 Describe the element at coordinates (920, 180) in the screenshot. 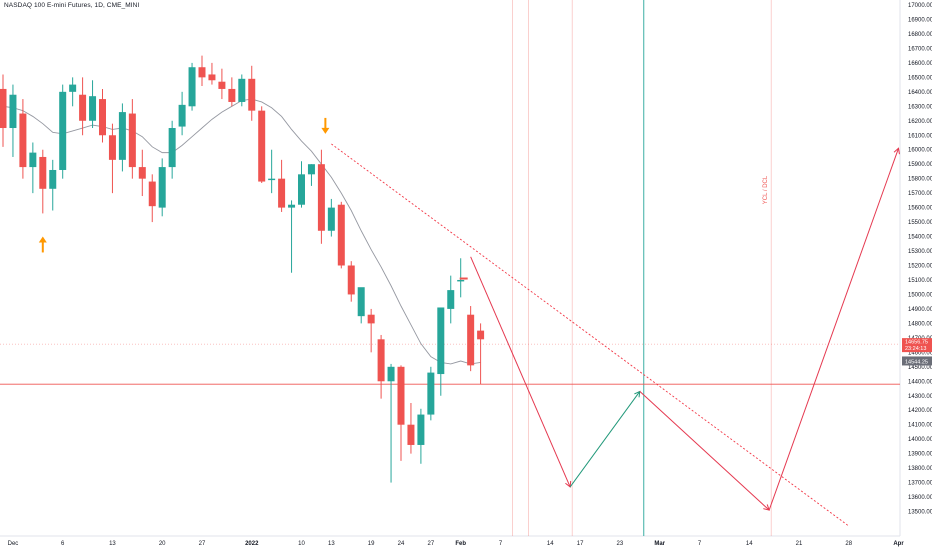

I see `y-tick-label: 15800.00` at that location.